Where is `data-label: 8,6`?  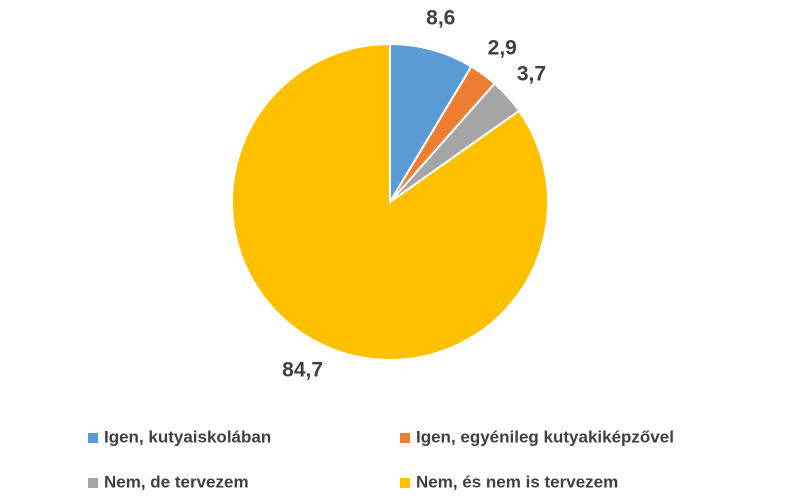 data-label: 8,6 is located at coordinates (440, 17).